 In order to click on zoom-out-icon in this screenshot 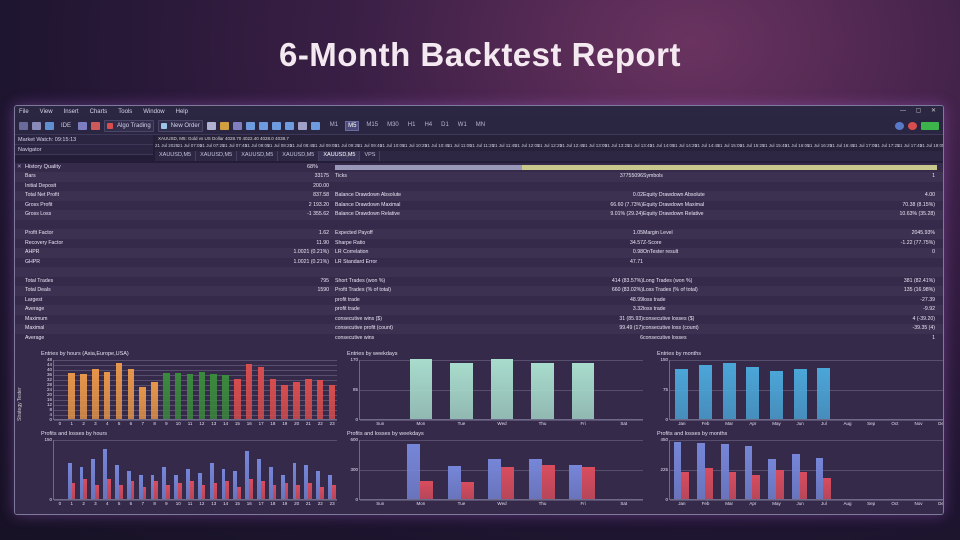, I will do `click(263, 125)`.